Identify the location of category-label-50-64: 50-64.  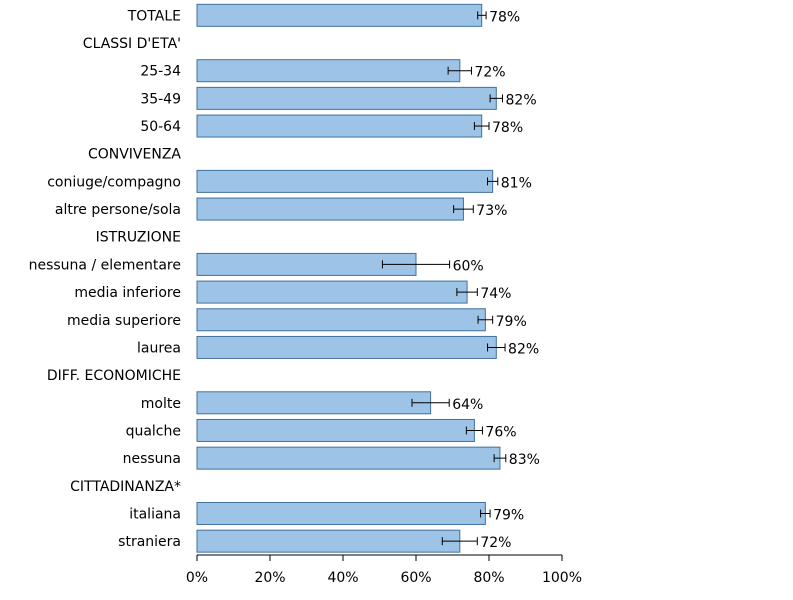
(160, 127).